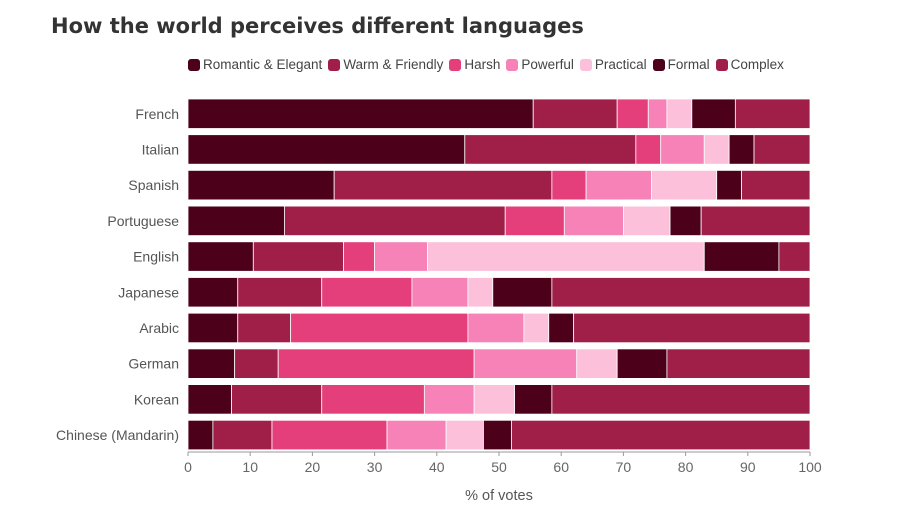  Describe the element at coordinates (499, 496) in the screenshot. I see `x-axis-title: % of votes` at that location.